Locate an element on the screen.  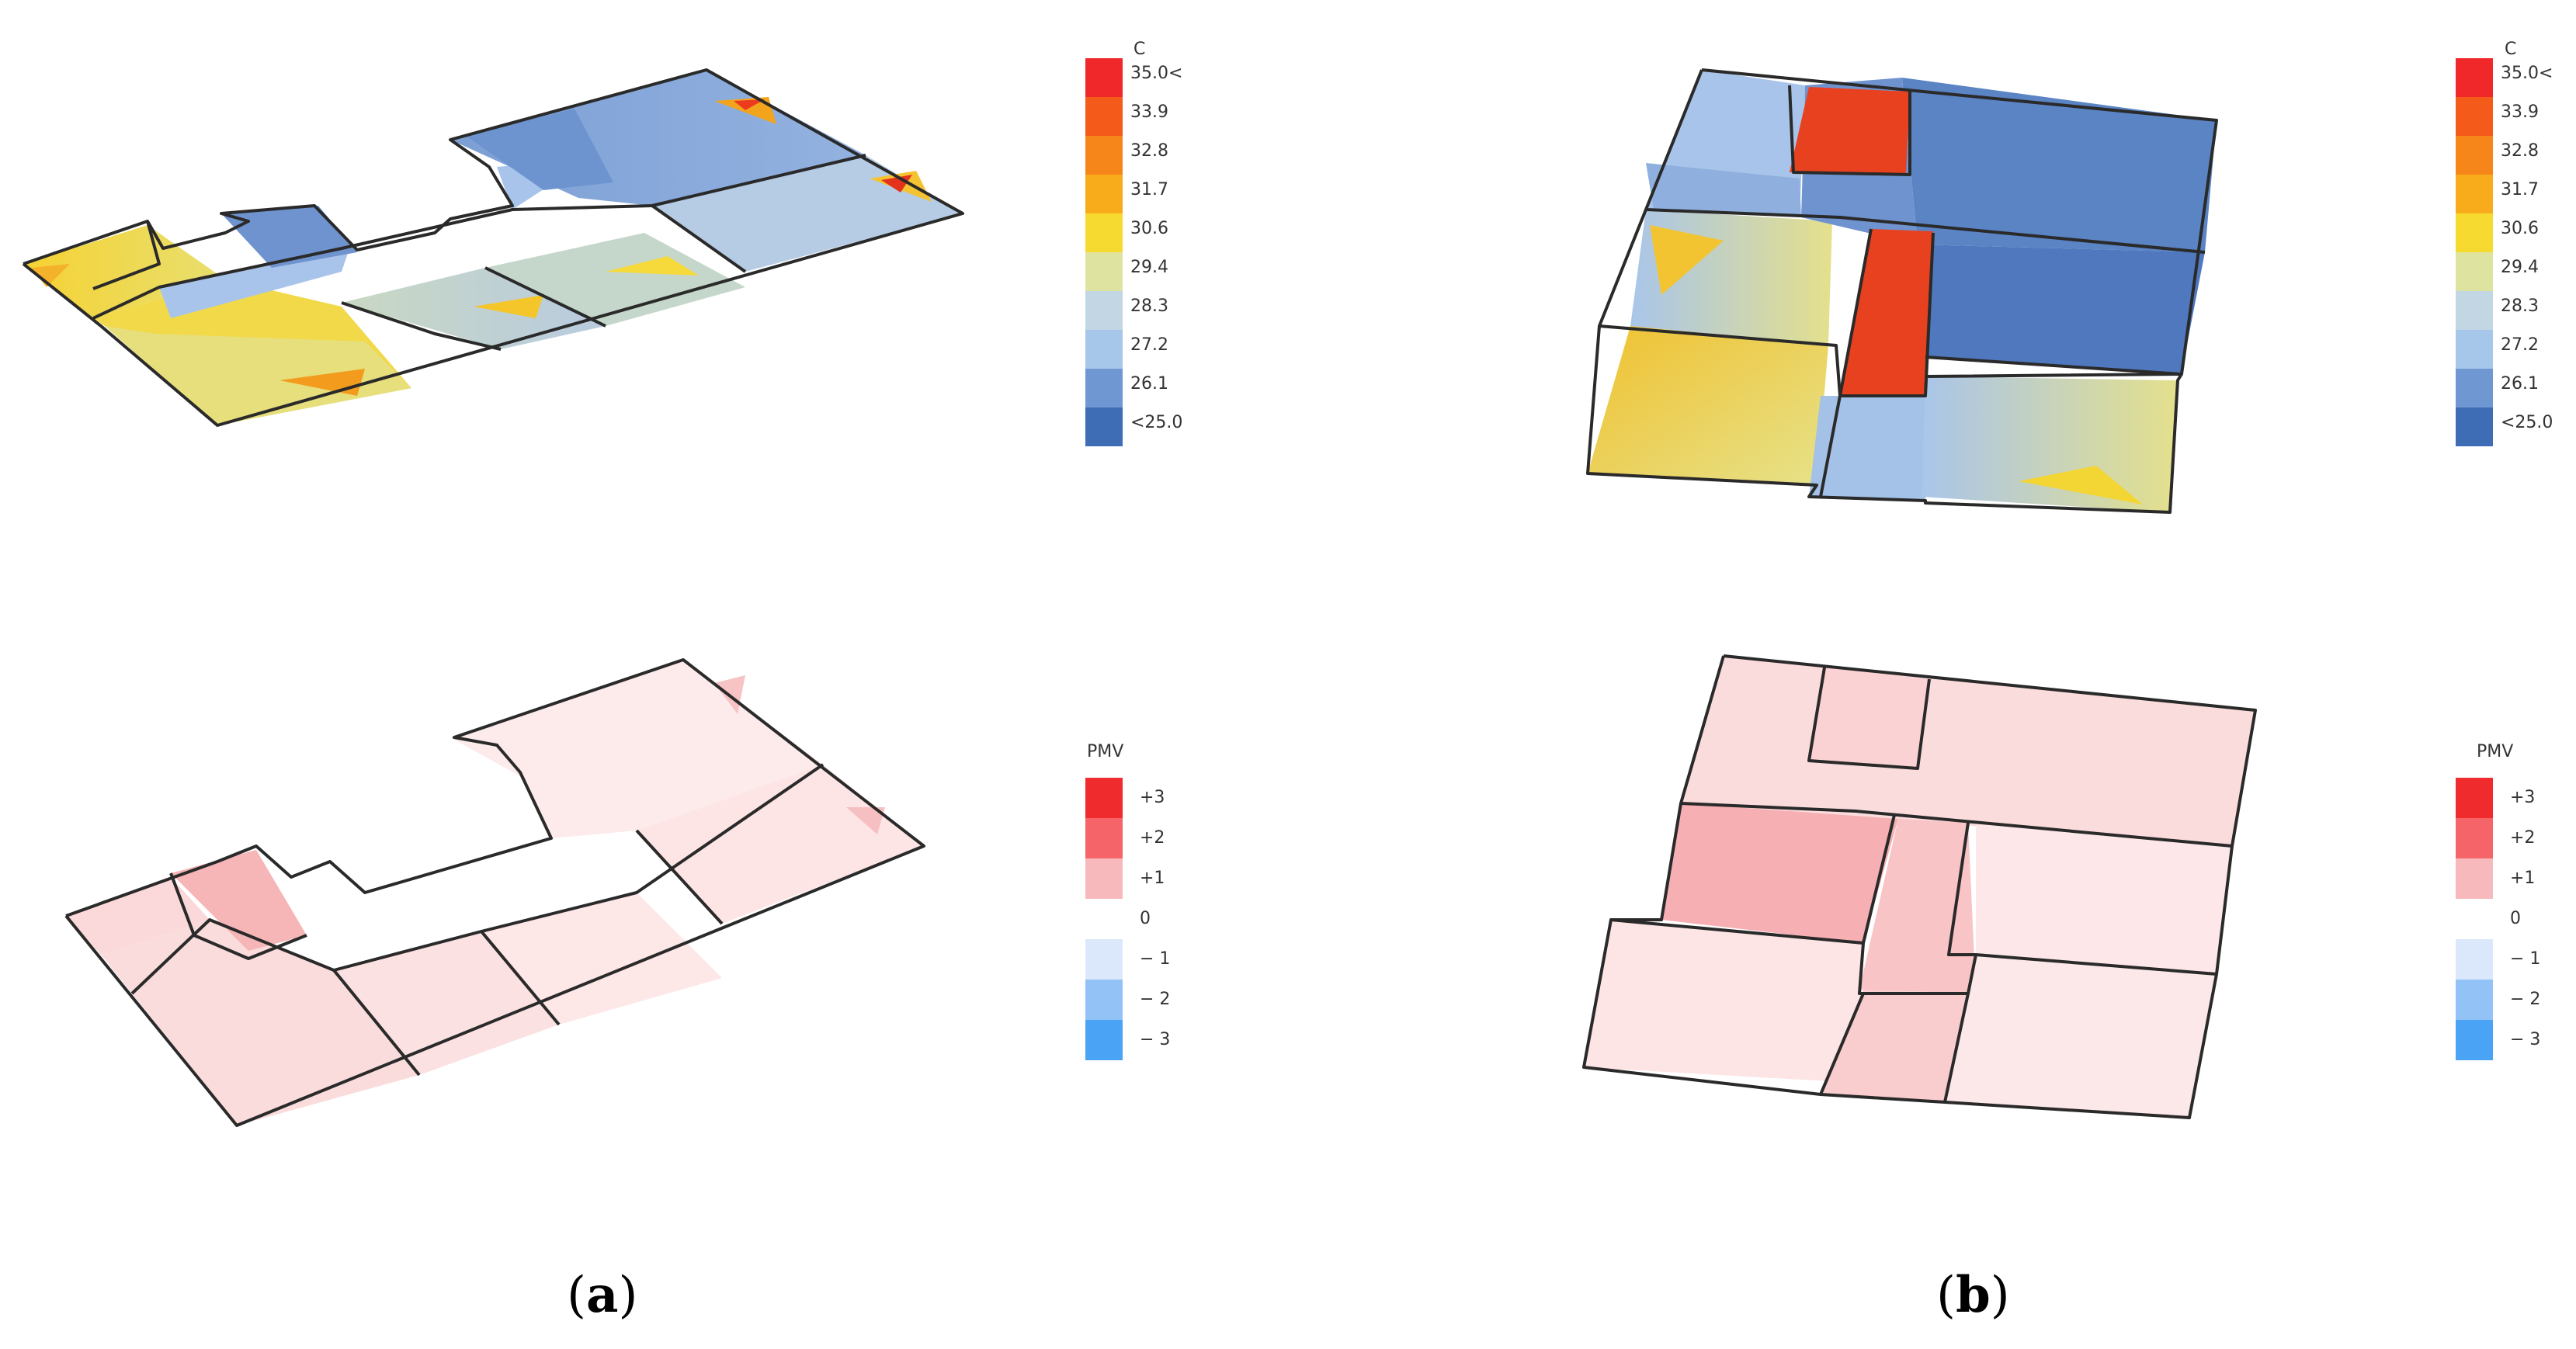
walls-b-pmv-inner is located at coordinates (1956, 825).